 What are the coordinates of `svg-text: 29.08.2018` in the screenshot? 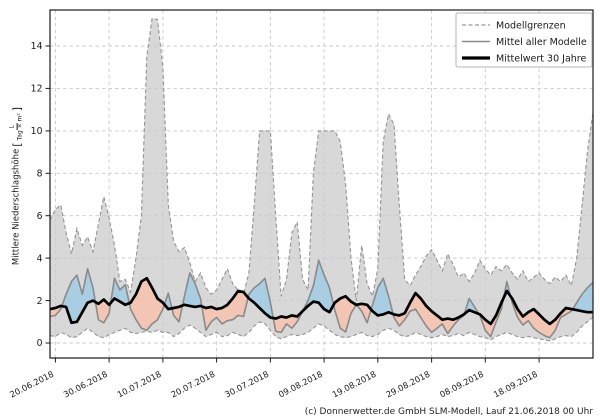 It's located at (407, 384).